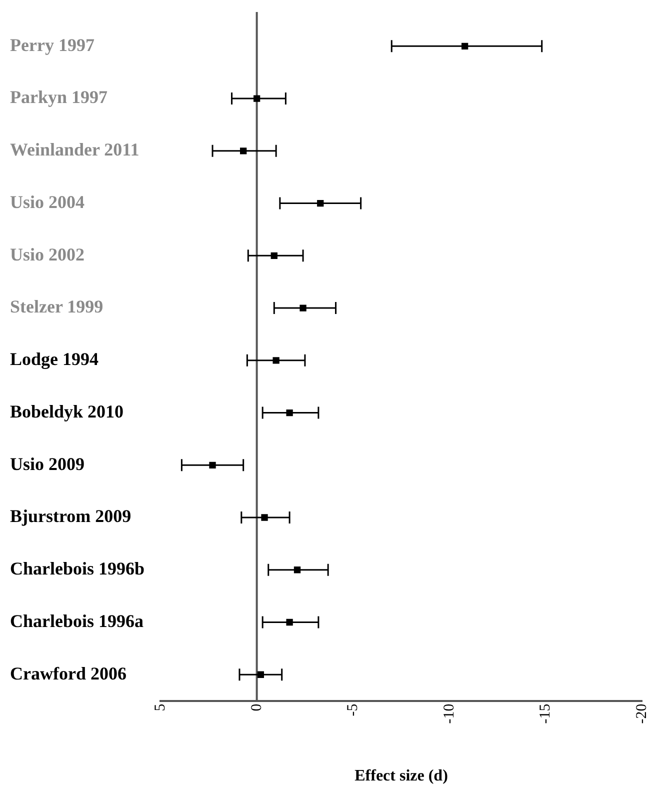 The height and width of the screenshot is (810, 663). What do you see at coordinates (47, 464) in the screenshot?
I see `y-tick-label: Usio 2009` at bounding box center [47, 464].